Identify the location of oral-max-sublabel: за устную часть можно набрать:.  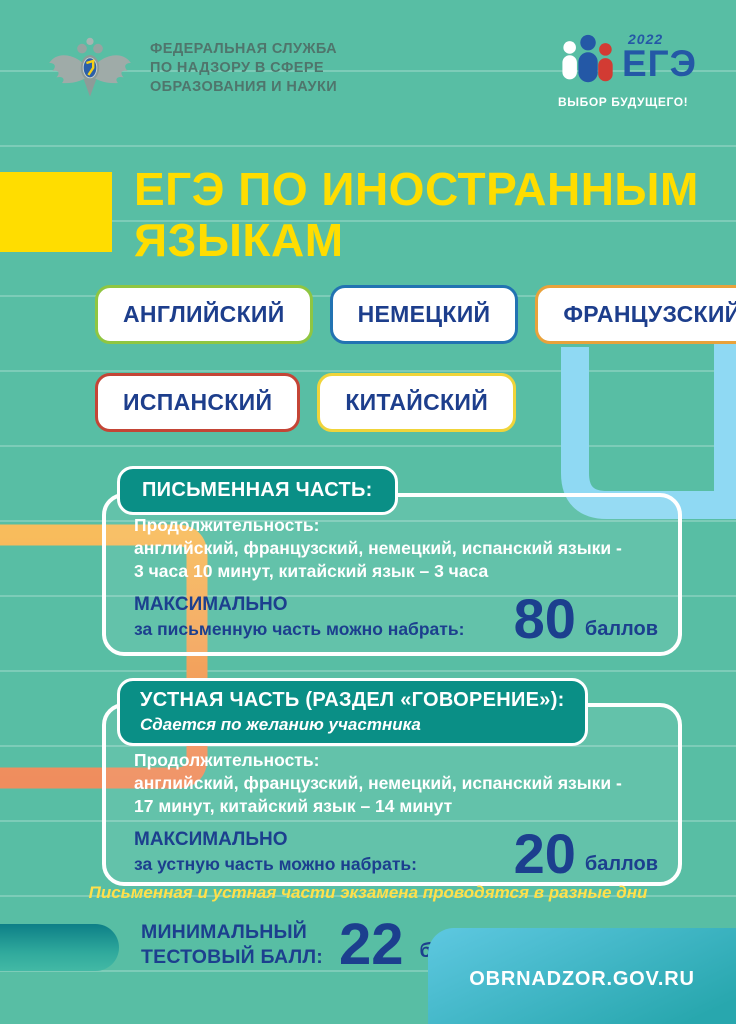
(275, 864).